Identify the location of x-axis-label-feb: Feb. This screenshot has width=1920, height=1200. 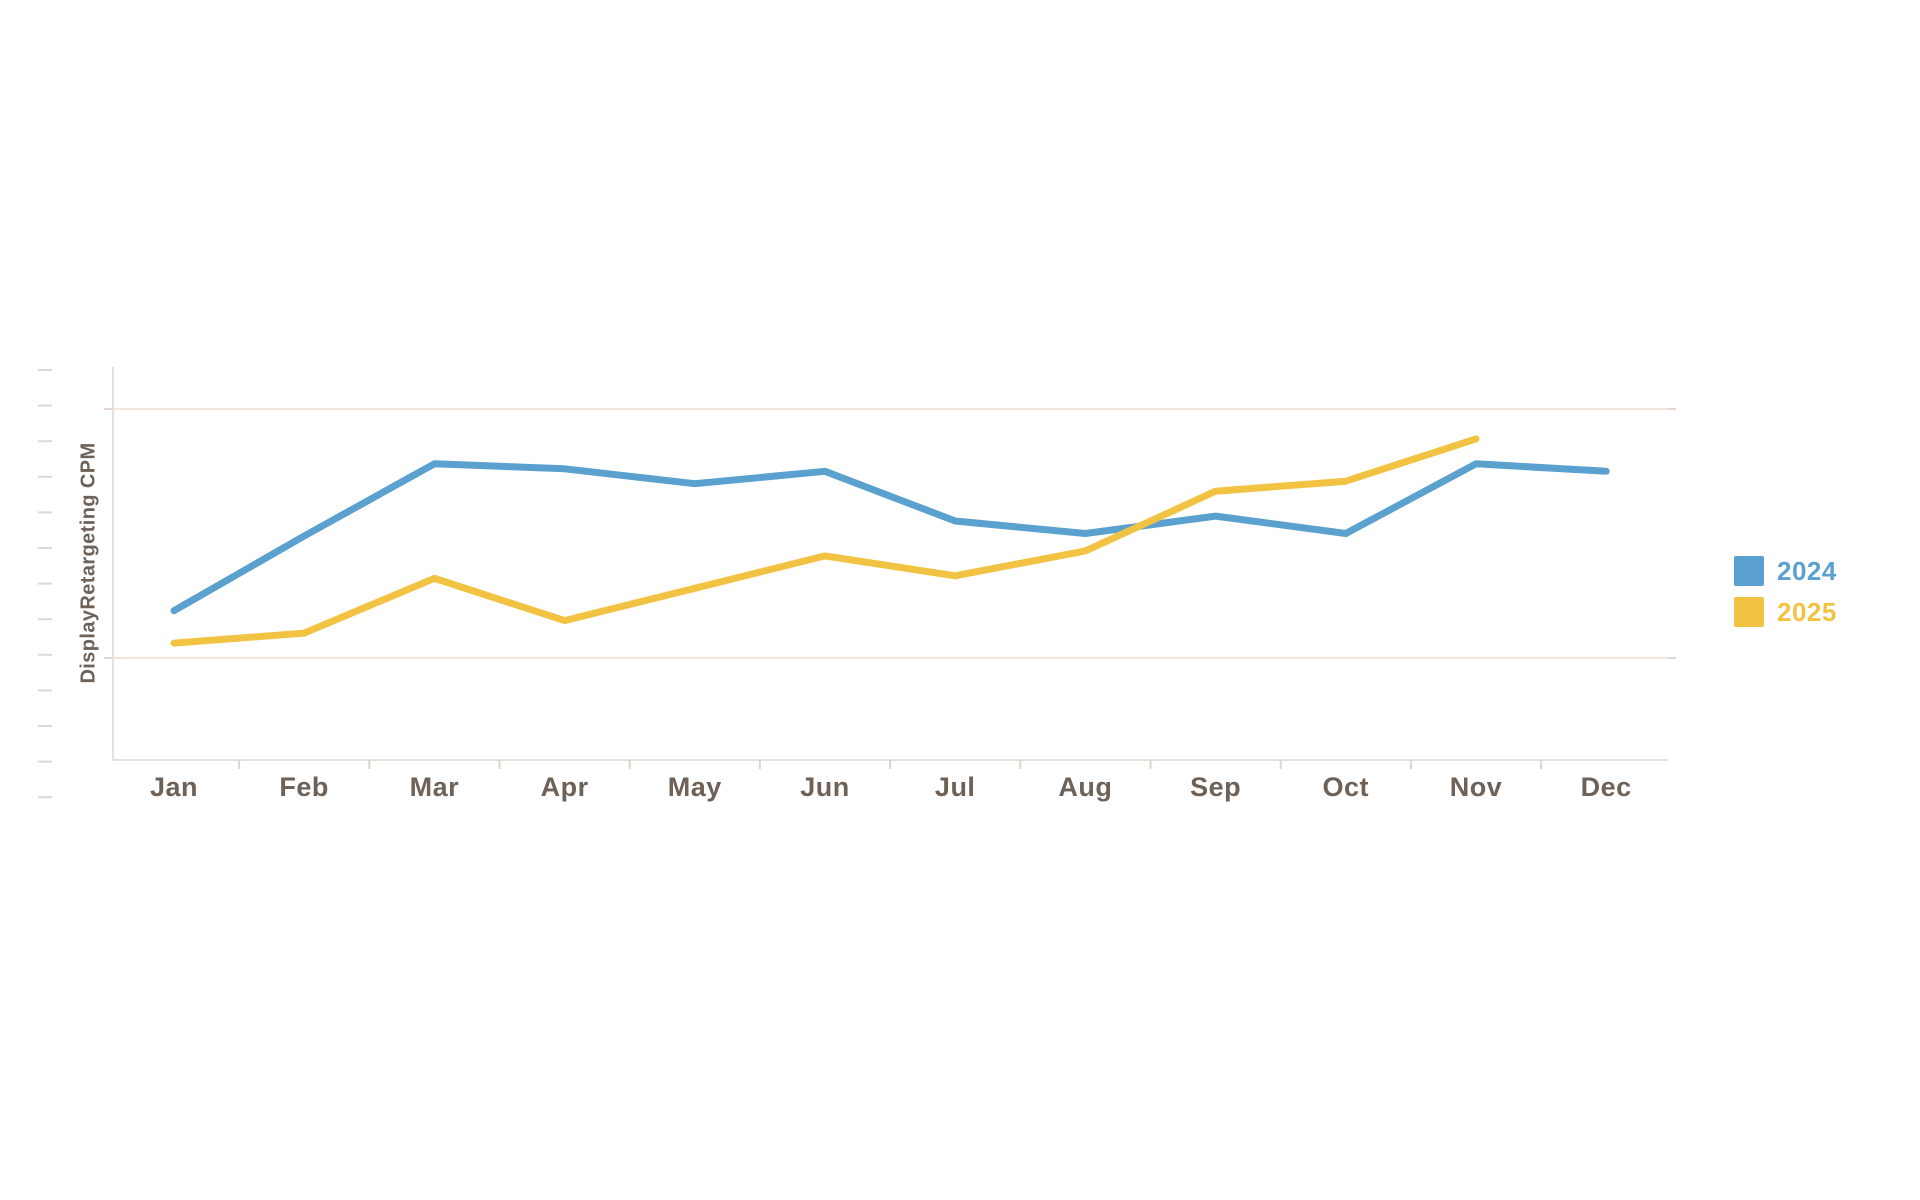
(304, 787).